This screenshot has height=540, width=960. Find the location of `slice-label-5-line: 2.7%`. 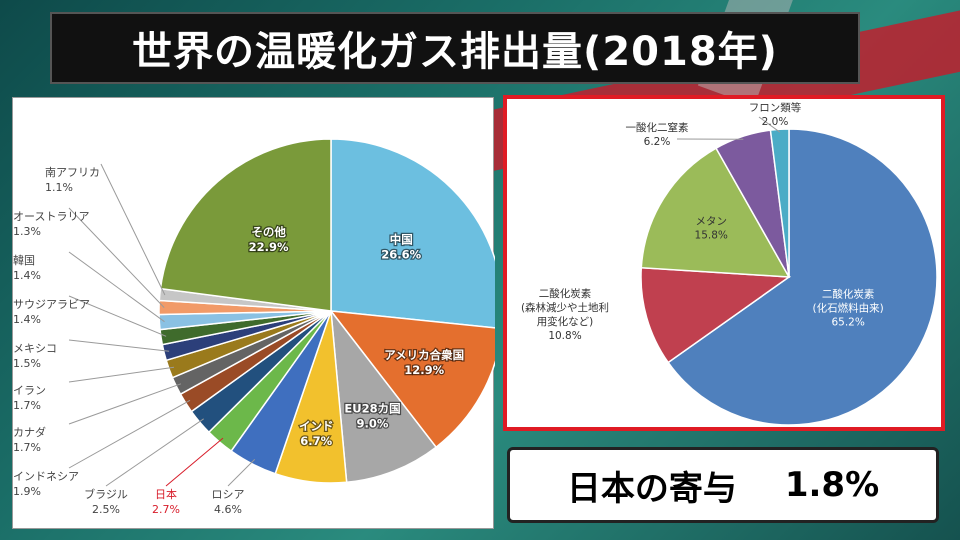

slice-label-5-line: 2.7% is located at coordinates (166, 509).